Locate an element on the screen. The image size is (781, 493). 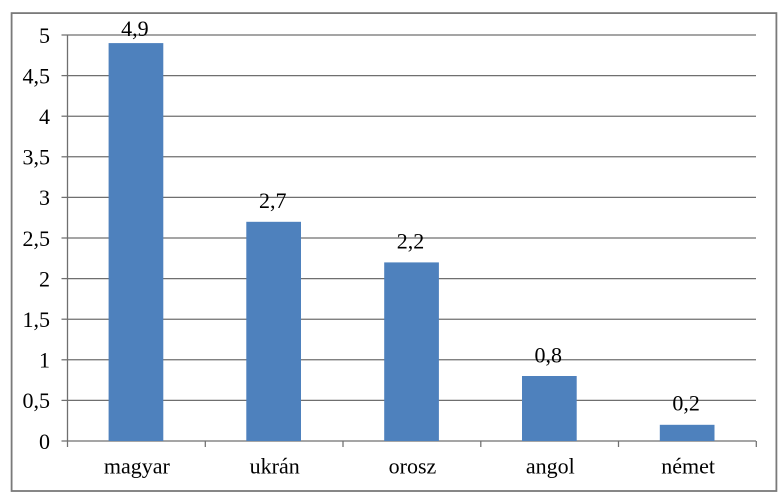
svg-text: magyar is located at coordinates (137, 465).